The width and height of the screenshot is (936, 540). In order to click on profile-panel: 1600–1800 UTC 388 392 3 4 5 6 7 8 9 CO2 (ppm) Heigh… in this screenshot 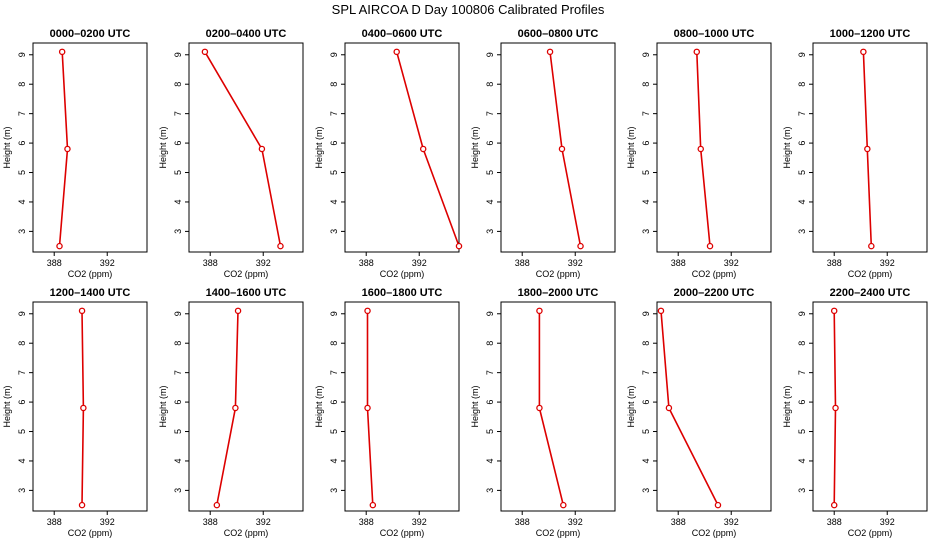, I will do `click(387, 412)`.